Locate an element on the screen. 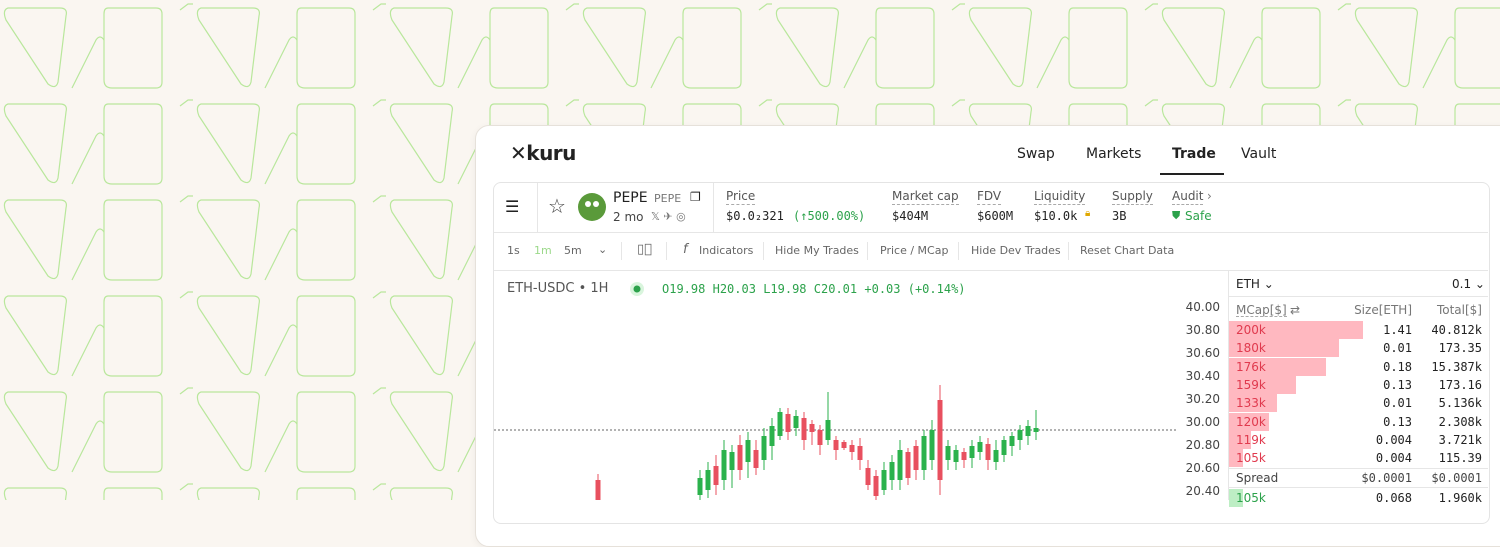 This screenshot has height=547, width=1500. toggle-icon: ⇄ is located at coordinates (1295, 310).